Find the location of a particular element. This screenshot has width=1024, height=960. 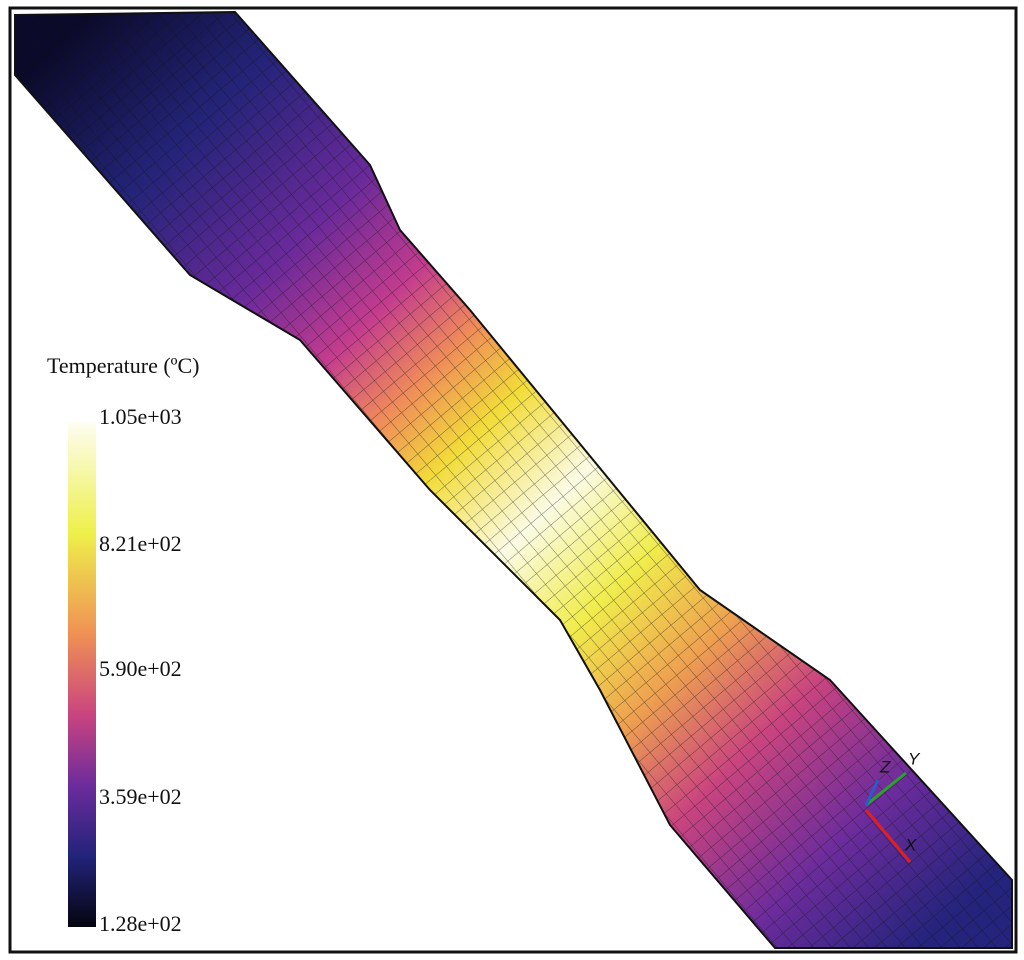

colorbar-tick: 1.28e+02 is located at coordinates (140, 923).